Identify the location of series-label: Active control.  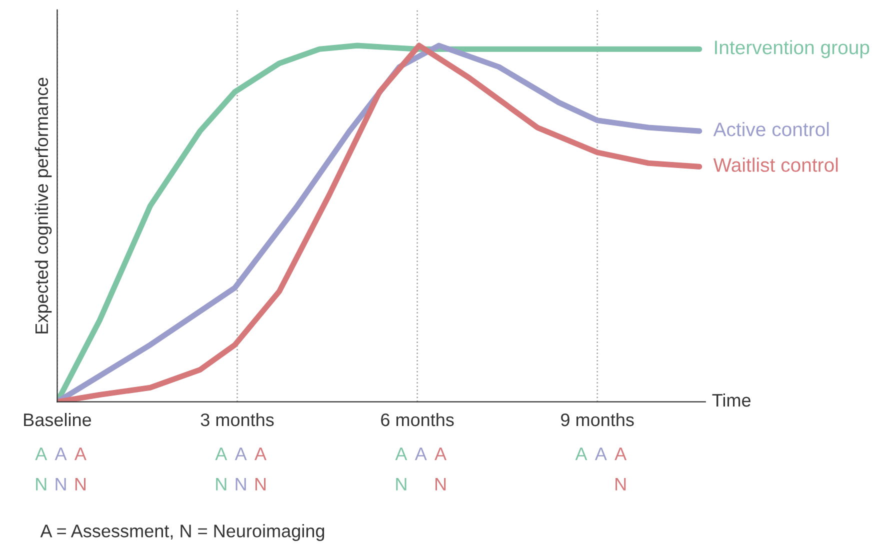
(771, 129).